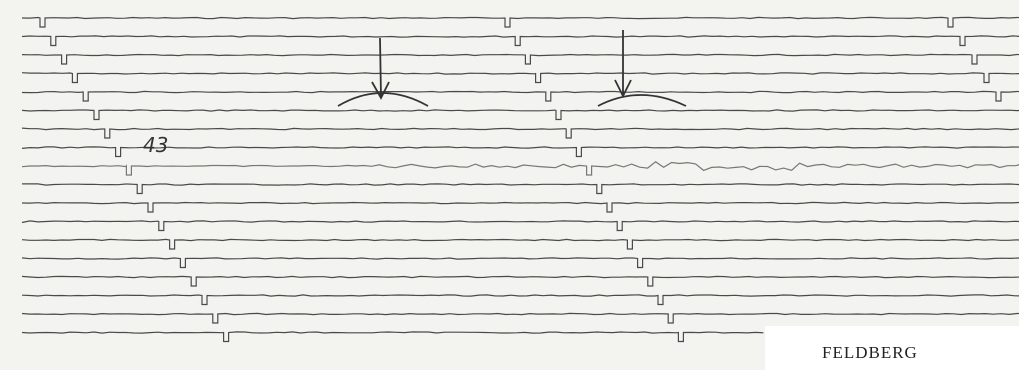 The height and width of the screenshot is (370, 1019). I want to click on caption: FELDBERG, so click(870, 352).